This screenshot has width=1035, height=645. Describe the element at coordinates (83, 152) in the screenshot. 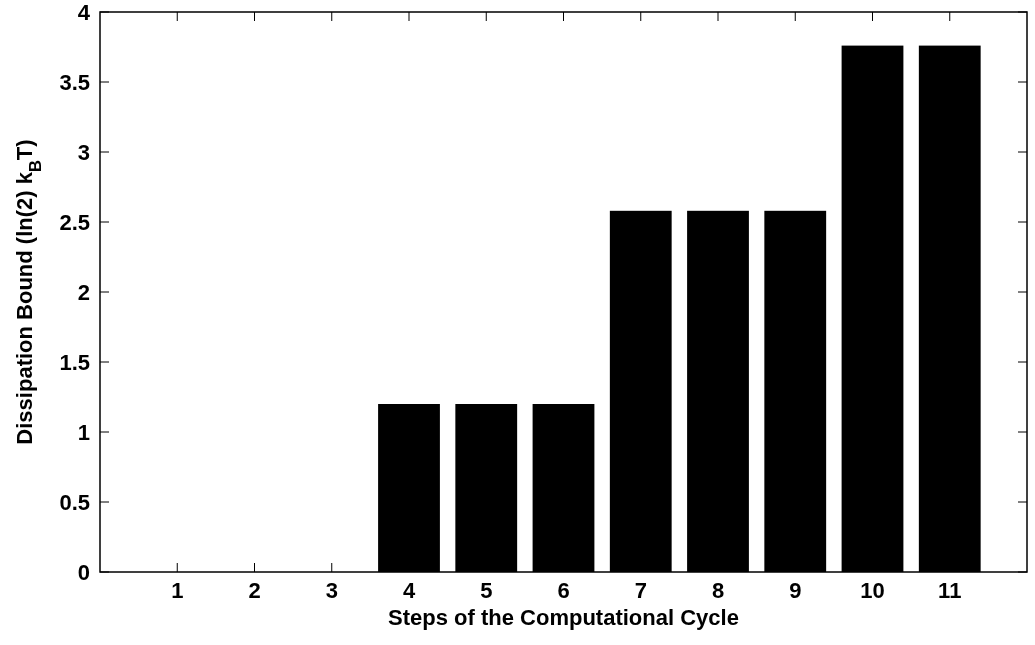

I see `y-tick-label: 3` at that location.